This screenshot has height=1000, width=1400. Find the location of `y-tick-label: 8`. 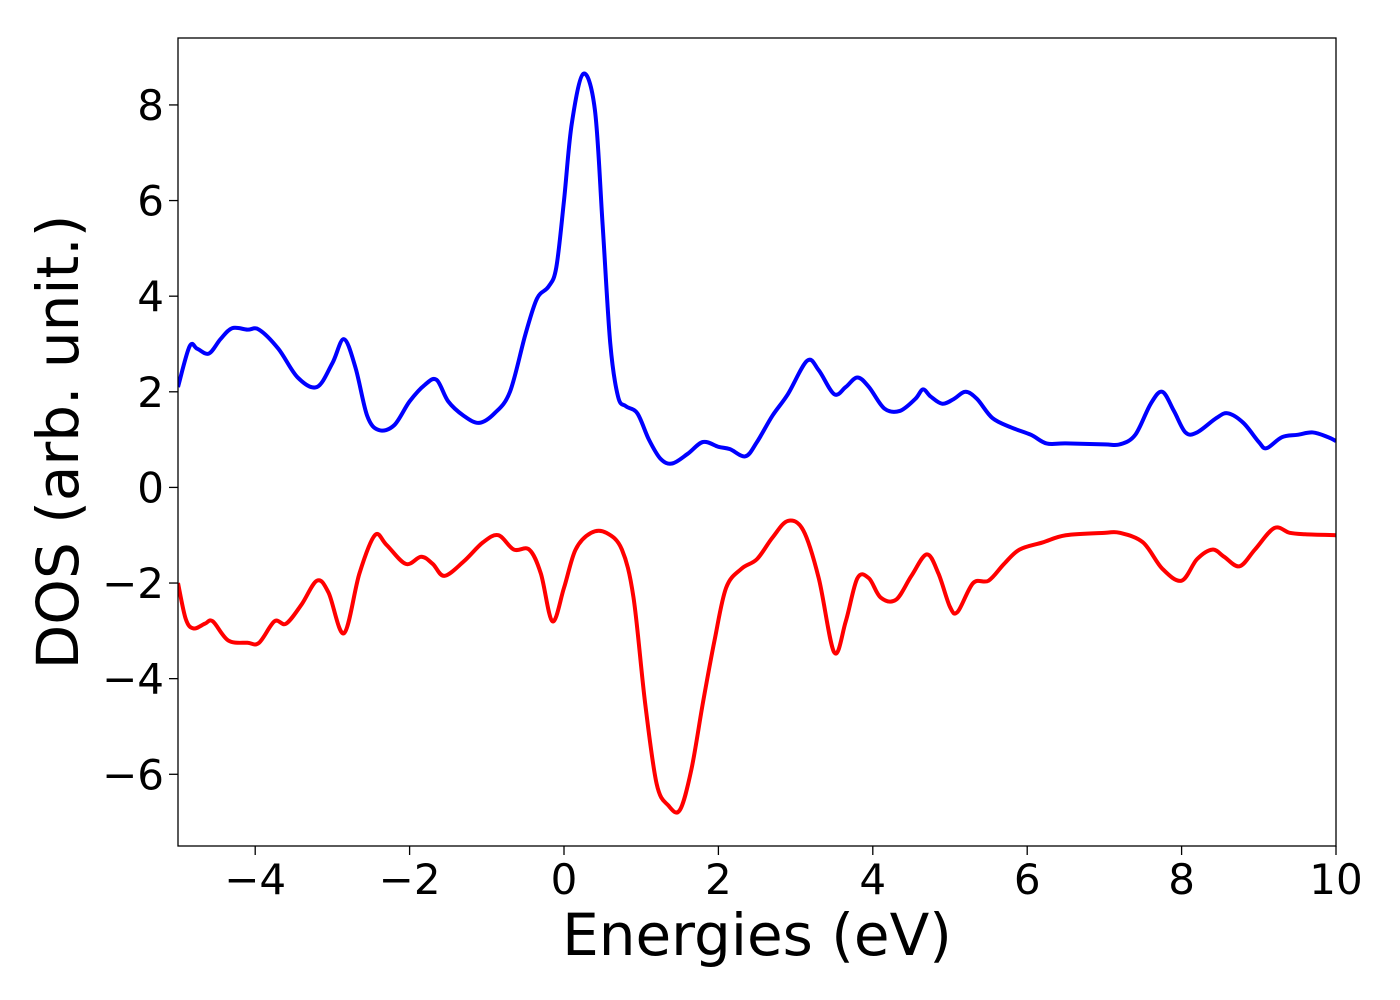

y-tick-label: 8 is located at coordinates (150, 105).